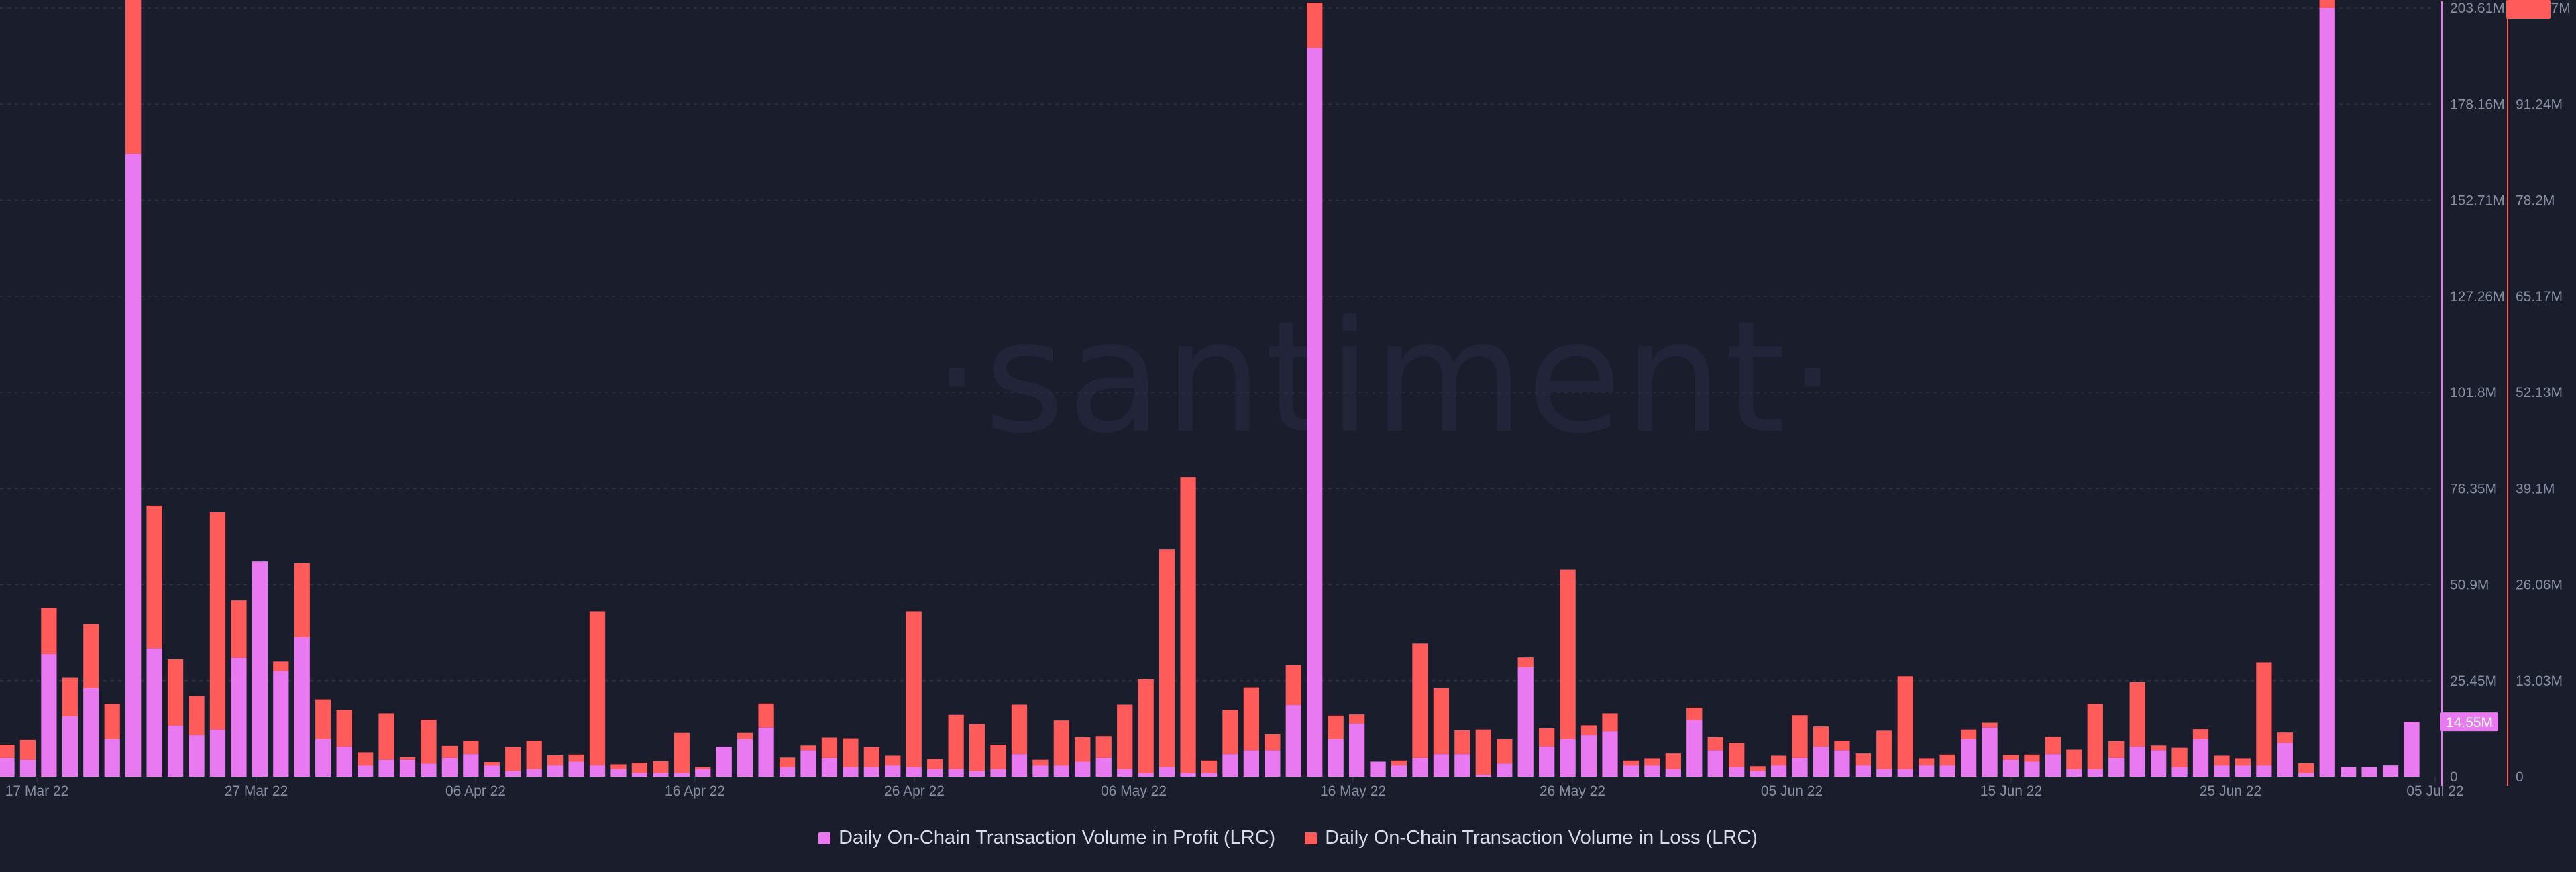  I want to click on x-tick-label: 17 Mar 22, so click(37, 791).